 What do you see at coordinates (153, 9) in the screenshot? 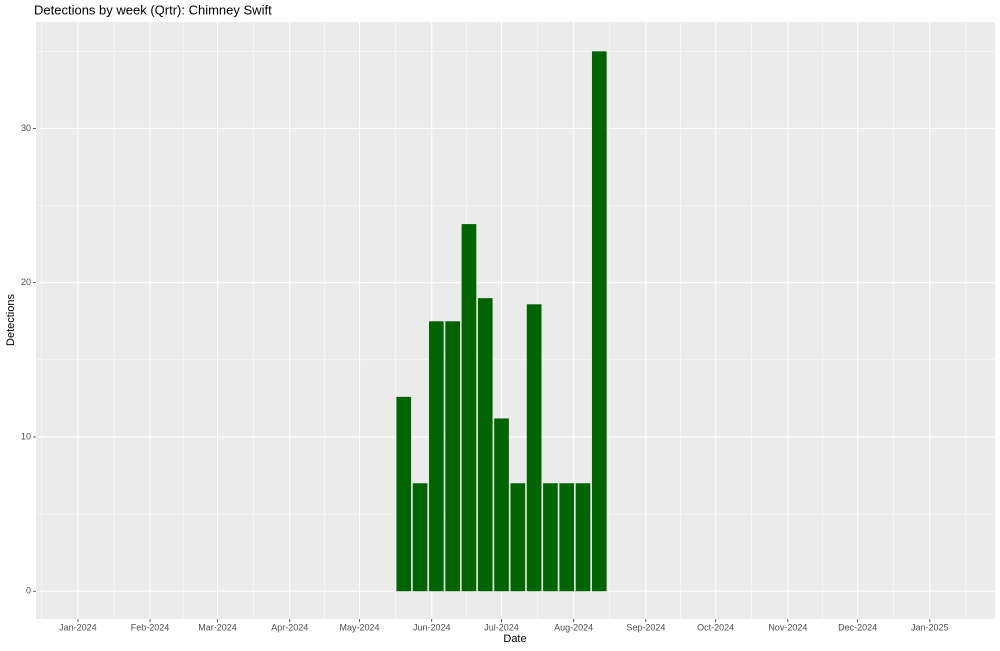
I see `chart-title: Detections by week (Qrtr): Chimney Swift` at bounding box center [153, 9].